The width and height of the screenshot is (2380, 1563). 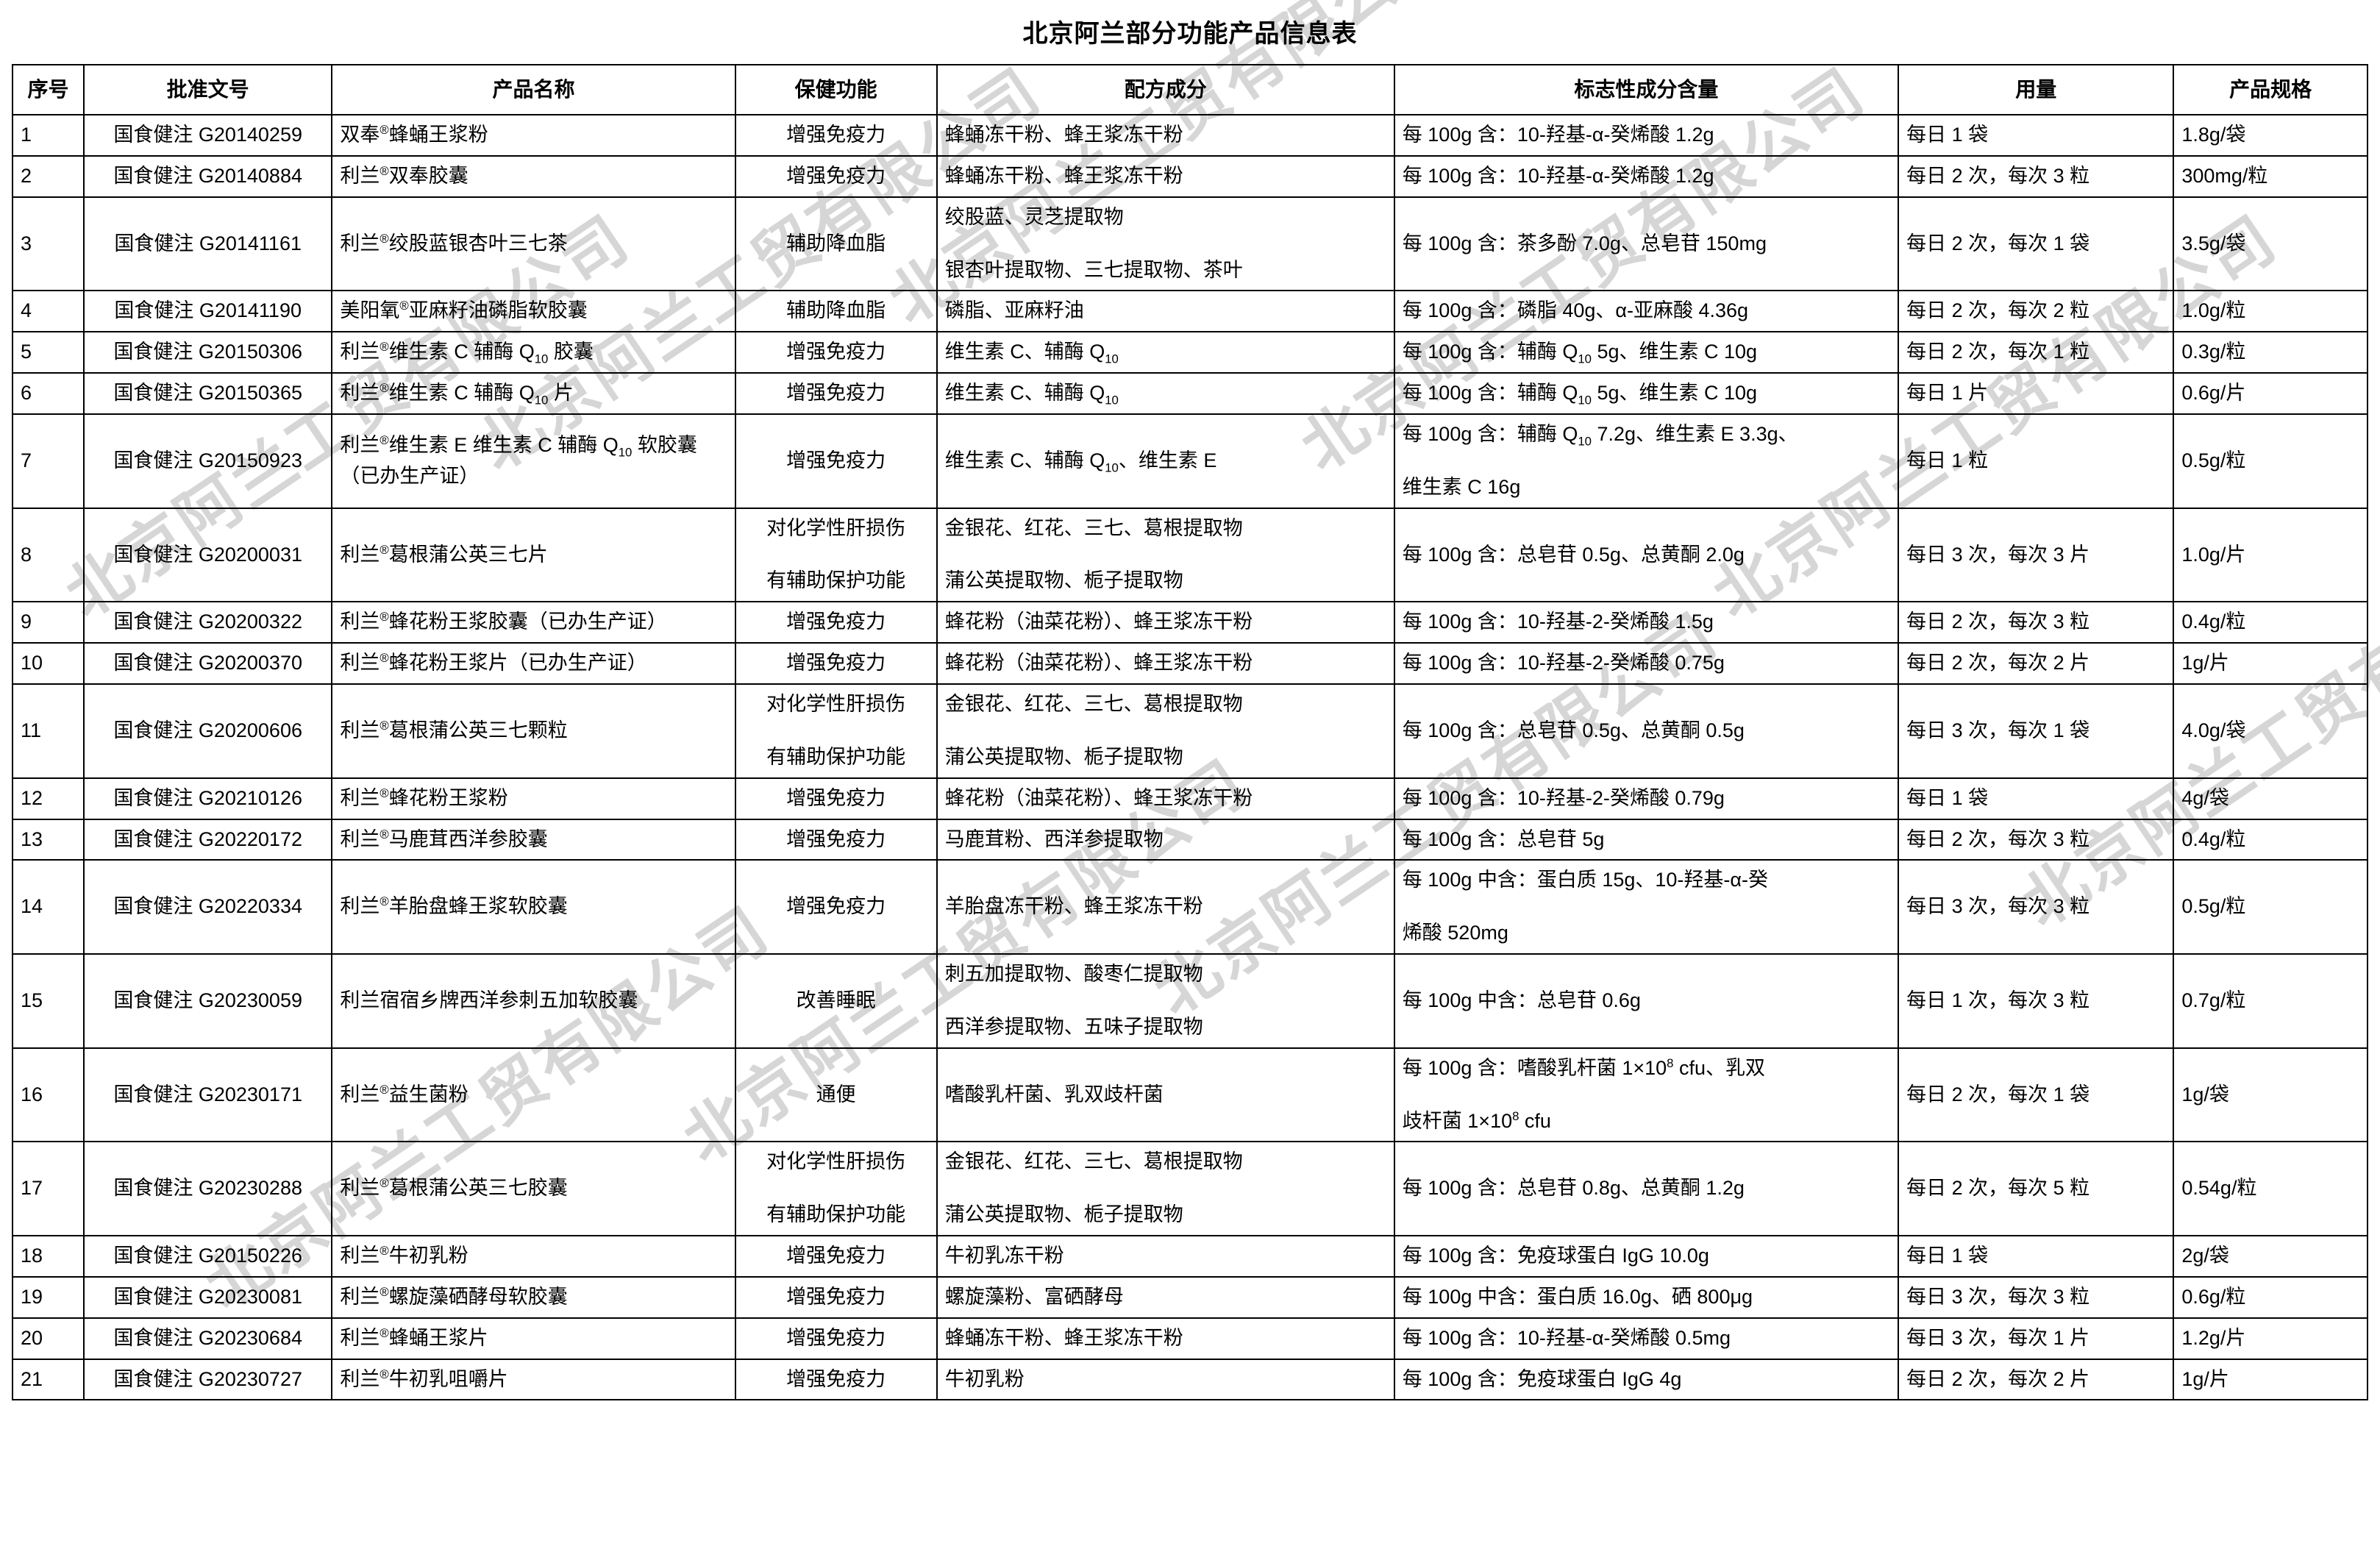 What do you see at coordinates (533, 622) in the screenshot?
I see `cell-name: 利兰®蜂花粉王浆胶囊（已办生产证）` at bounding box center [533, 622].